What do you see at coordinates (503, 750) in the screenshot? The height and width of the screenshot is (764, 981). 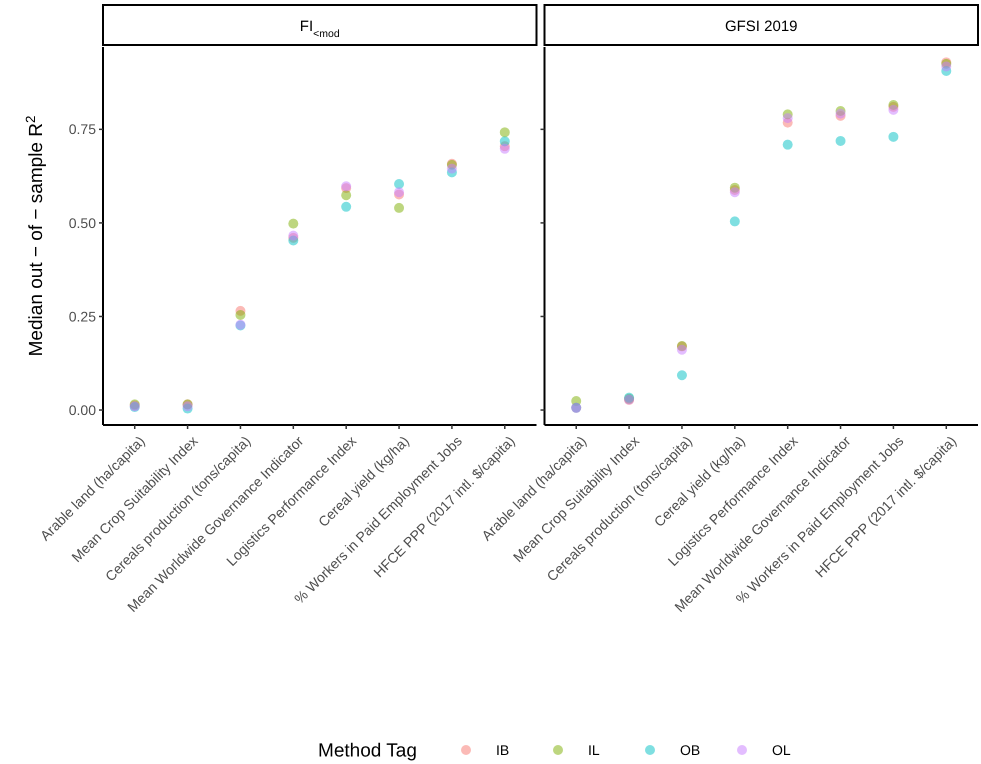 I see `legend-label: IB` at bounding box center [503, 750].